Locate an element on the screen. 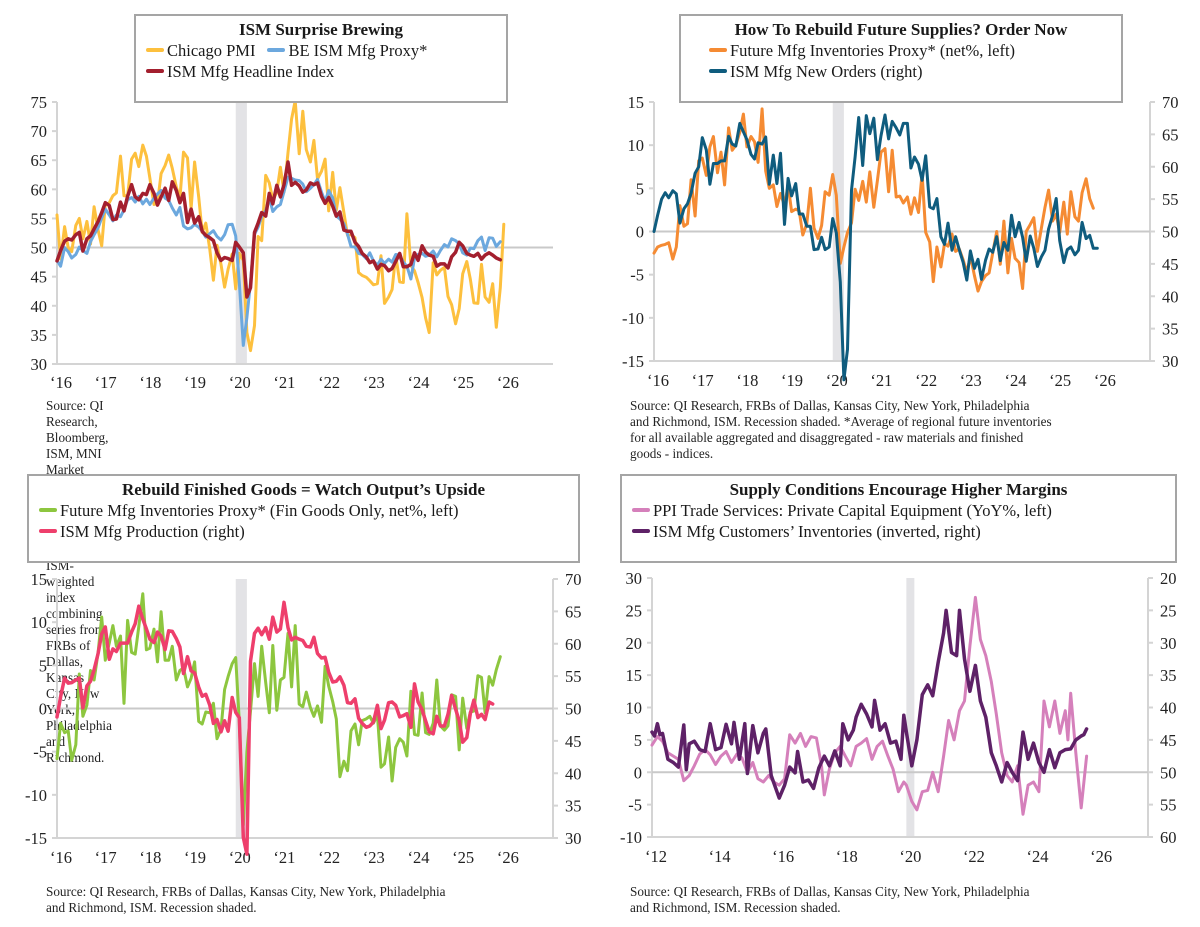 This screenshot has height=927, width=1200. y-tick-label-right: 25 is located at coordinates (1168, 610).